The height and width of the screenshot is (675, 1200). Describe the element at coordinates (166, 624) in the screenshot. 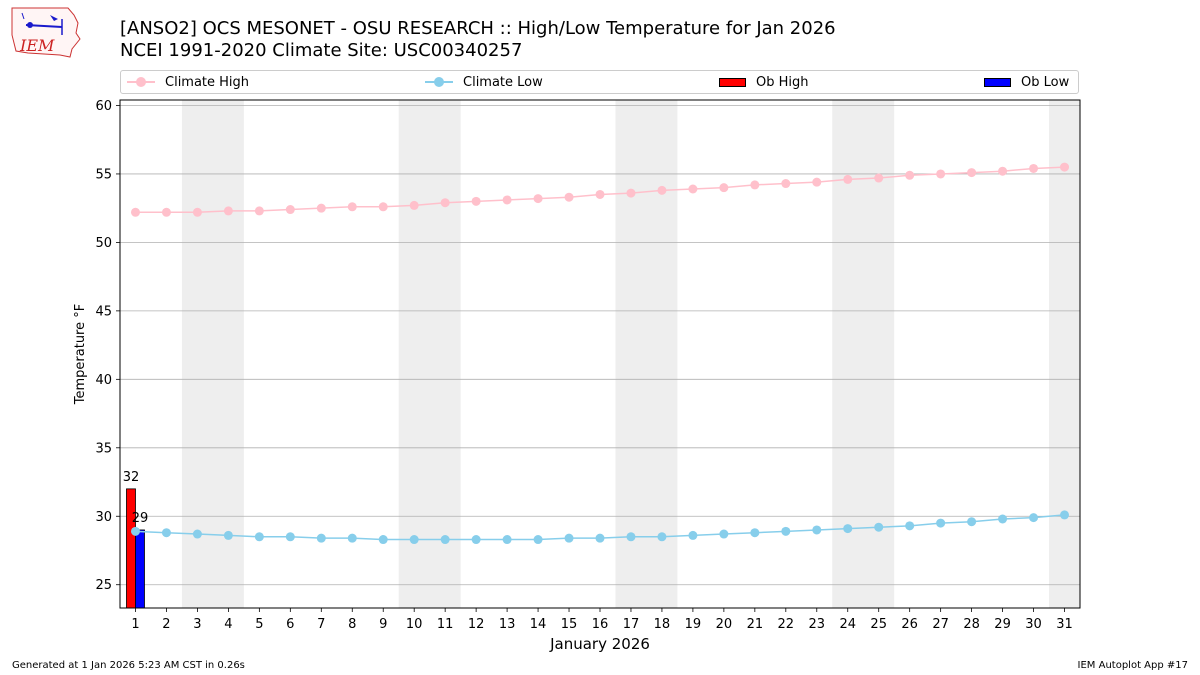

I see `x-tick-label: 2` at that location.